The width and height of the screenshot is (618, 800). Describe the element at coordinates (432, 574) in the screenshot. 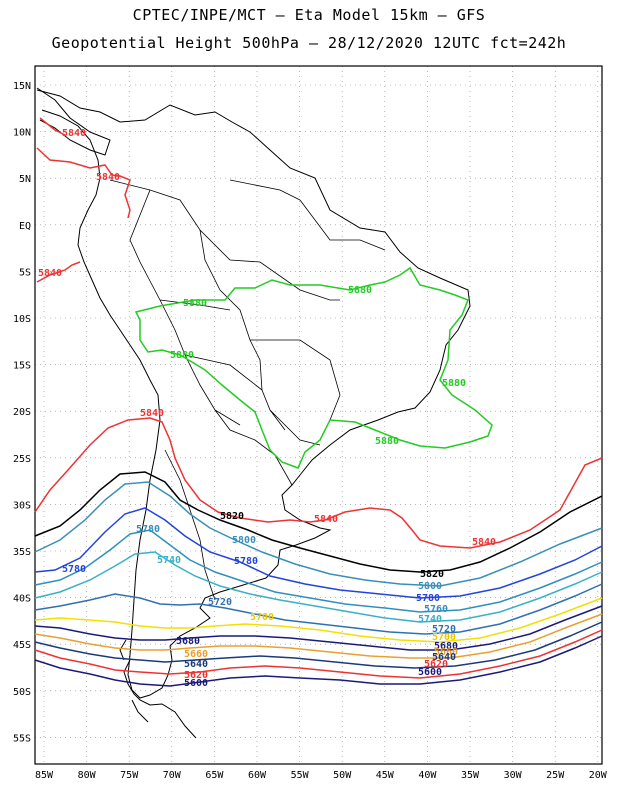

I see `label-5820-b: 5820` at that location.